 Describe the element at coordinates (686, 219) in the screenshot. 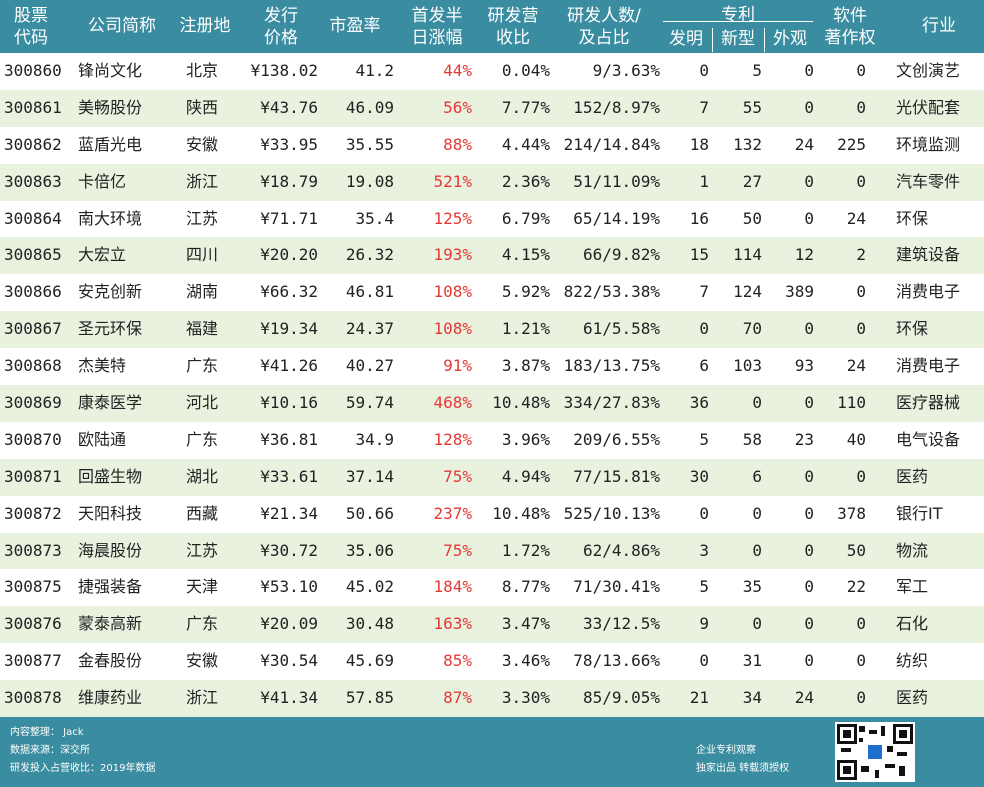

I see `invention-patent-cell: 16` at that location.